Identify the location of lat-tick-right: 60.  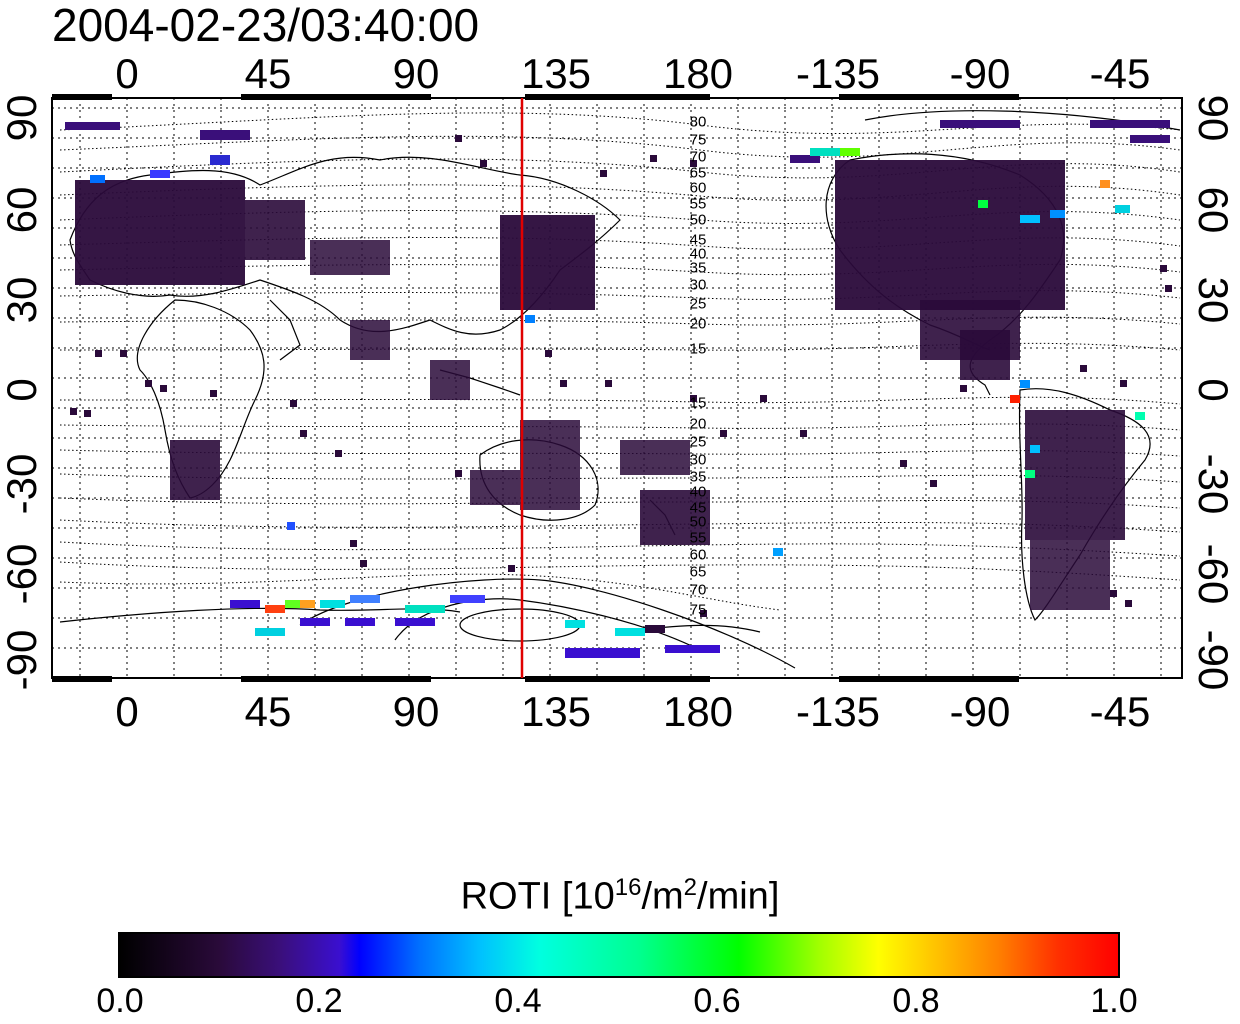
(1213, 210).